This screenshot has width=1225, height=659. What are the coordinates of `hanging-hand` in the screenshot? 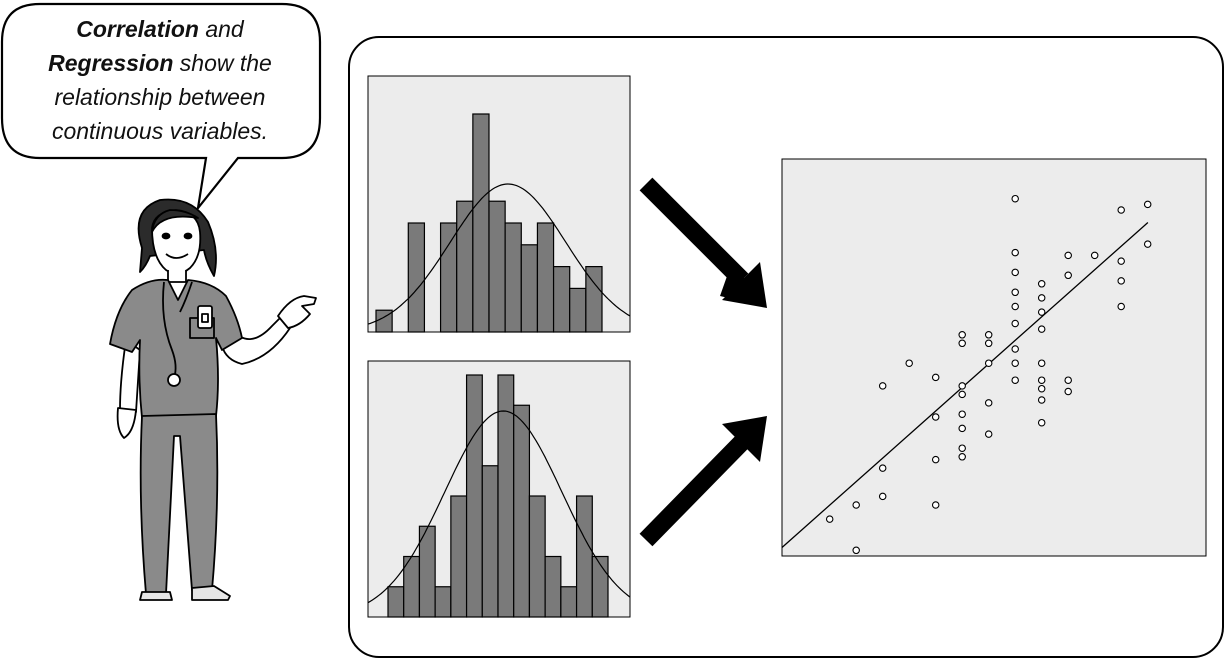 It's located at (126, 423).